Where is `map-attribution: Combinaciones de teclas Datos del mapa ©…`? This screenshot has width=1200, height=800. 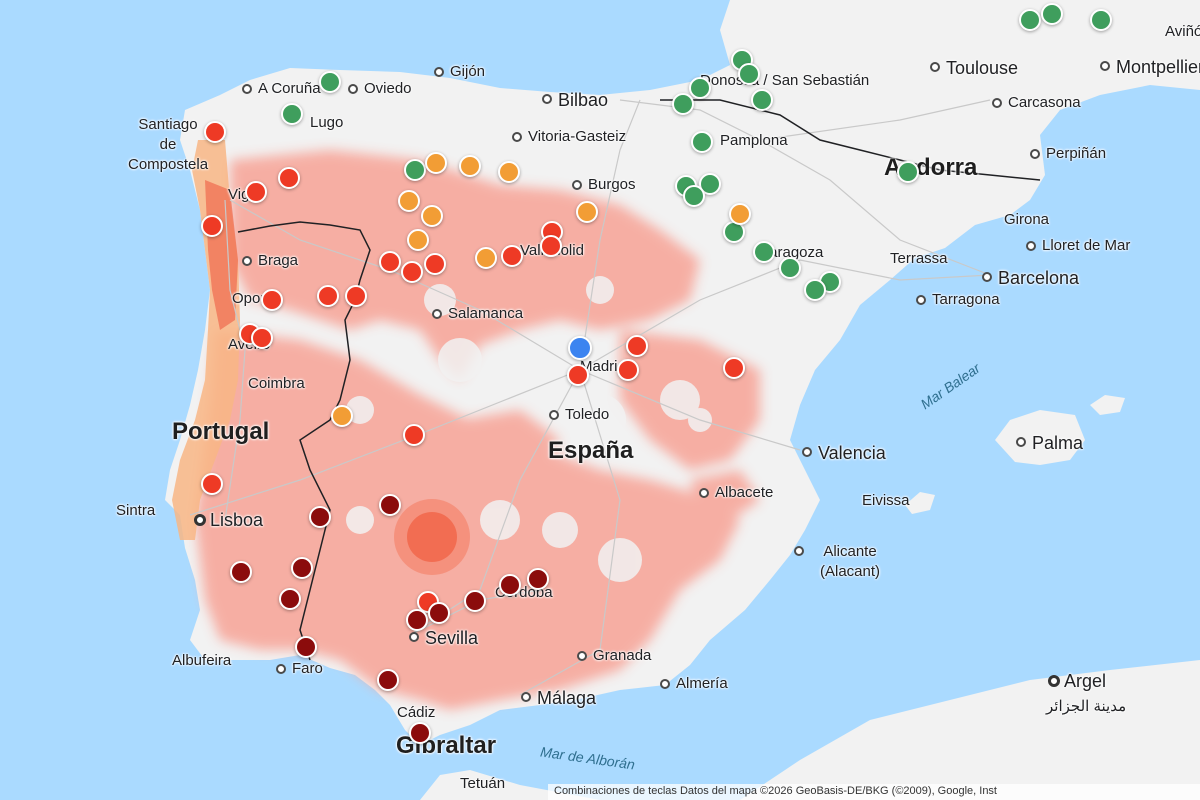 map-attribution: Combinaciones de teclas Datos del mapa ©… is located at coordinates (874, 792).